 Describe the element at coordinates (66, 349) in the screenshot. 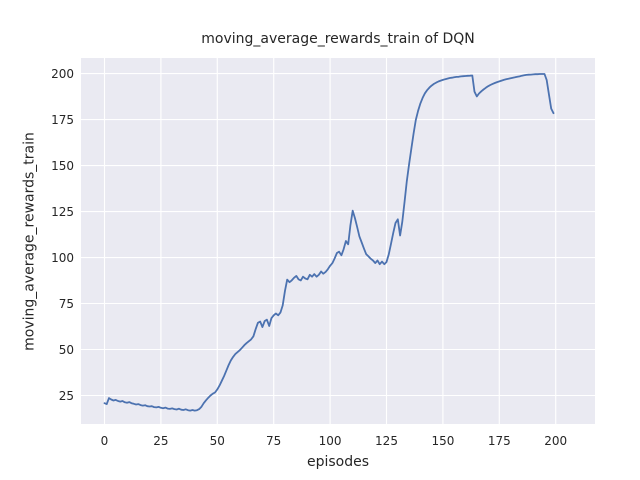

I see `y-tick-label: 50` at that location.